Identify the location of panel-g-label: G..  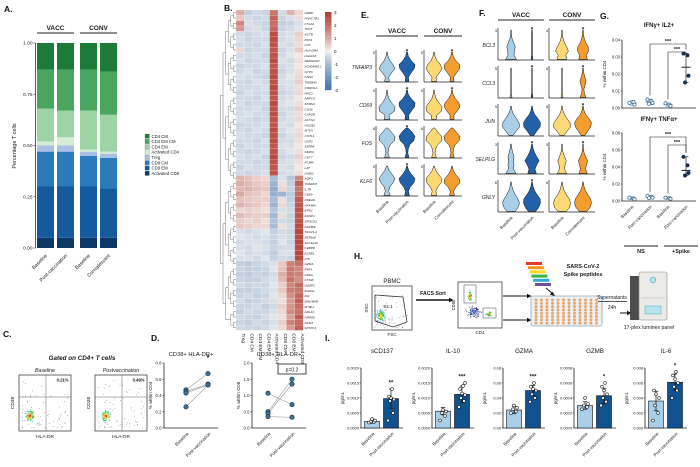
(604, 16).